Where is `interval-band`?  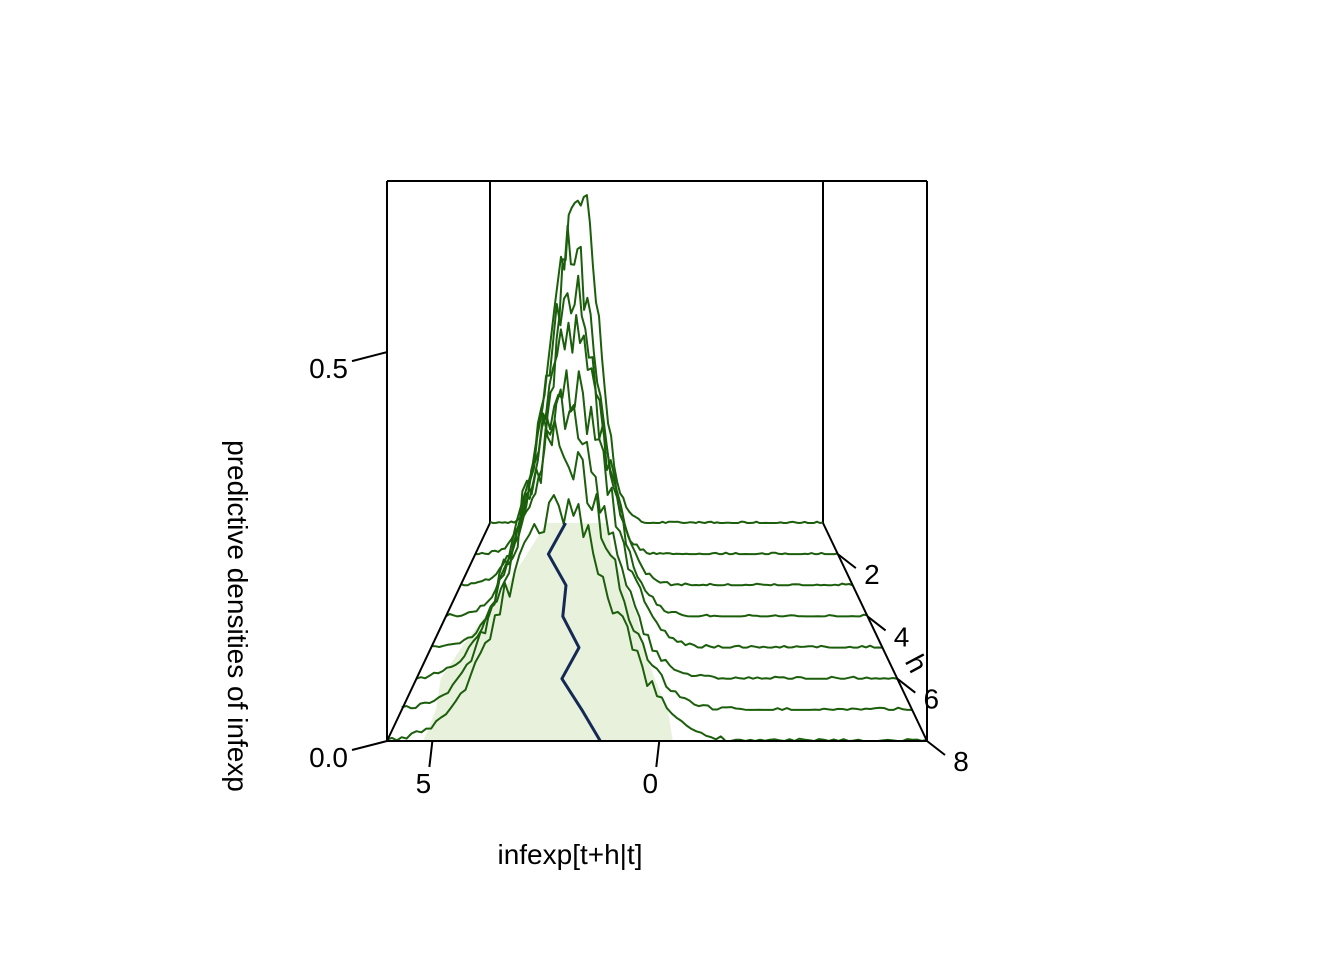 interval-band is located at coordinates (548, 632).